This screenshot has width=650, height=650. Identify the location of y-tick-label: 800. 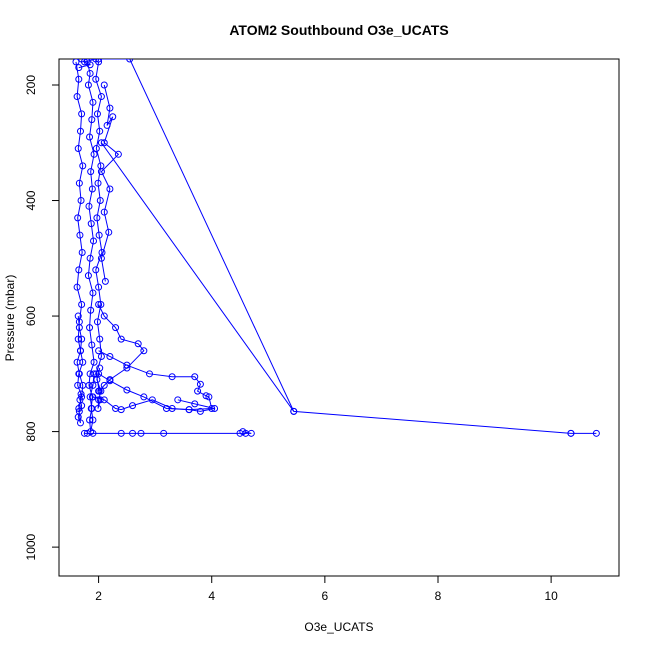
(31, 431).